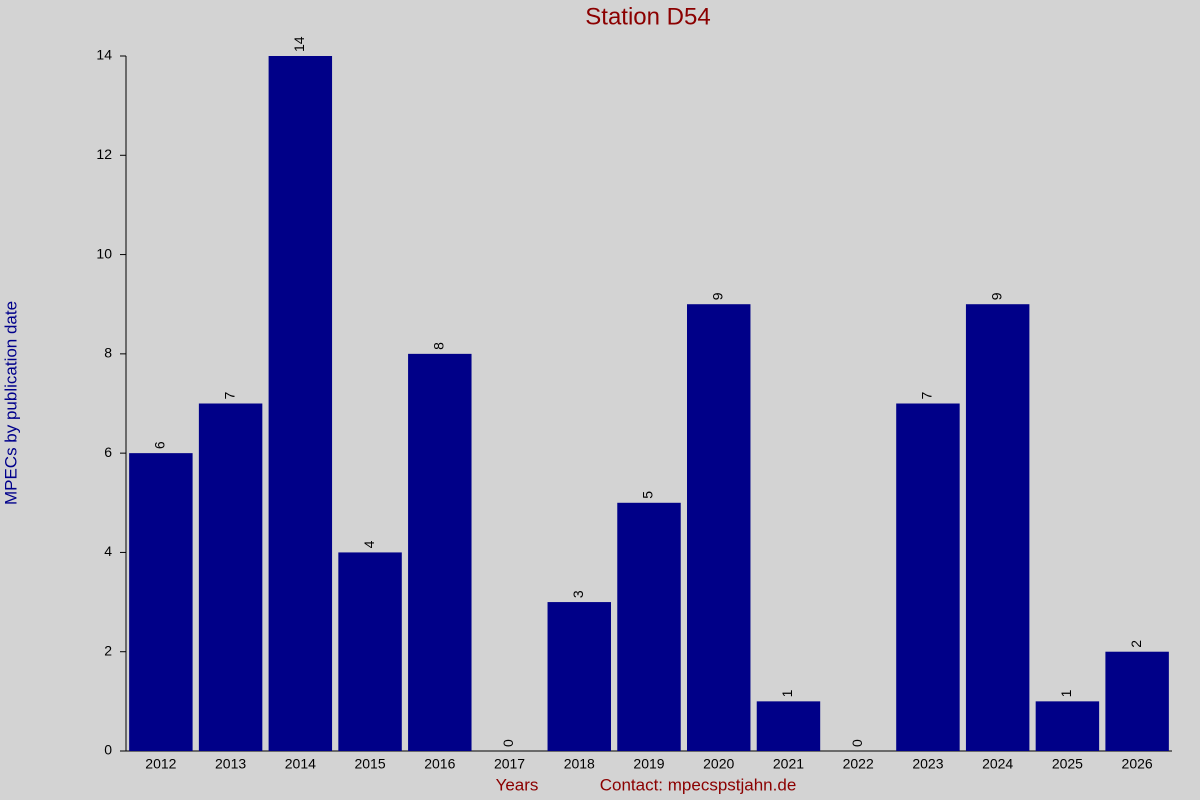 The width and height of the screenshot is (1200, 800). Describe the element at coordinates (578, 594) in the screenshot. I see `value-label: 3` at that location.